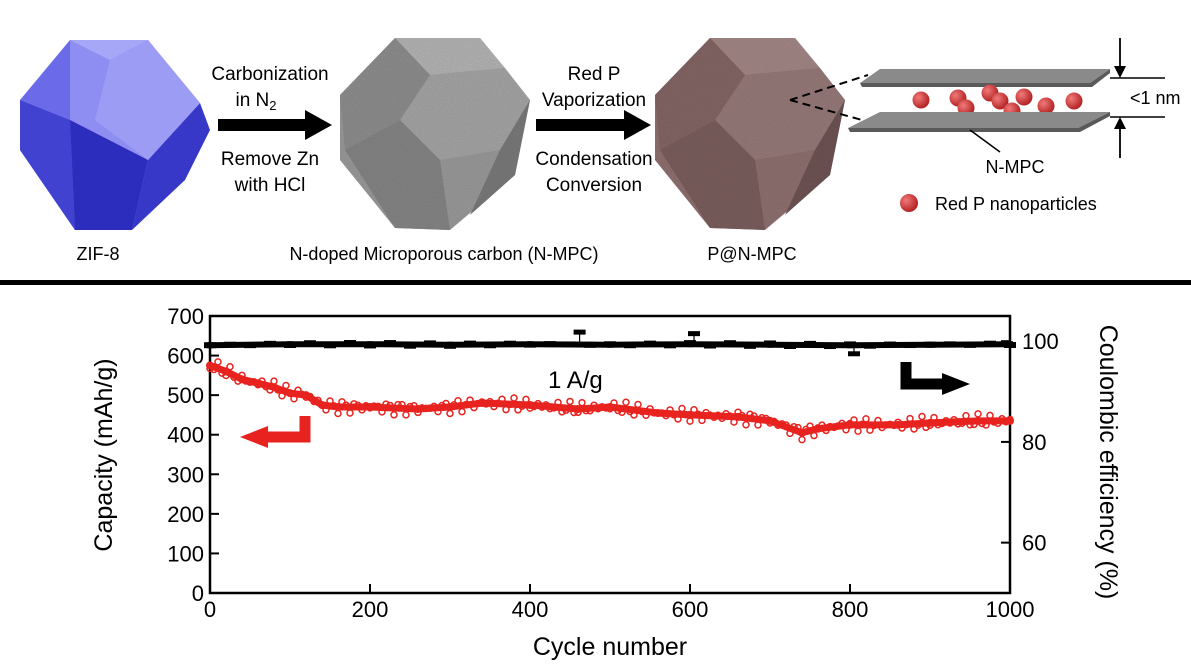  What do you see at coordinates (979, 100) in the screenshot?
I see `layer-inset` at bounding box center [979, 100].